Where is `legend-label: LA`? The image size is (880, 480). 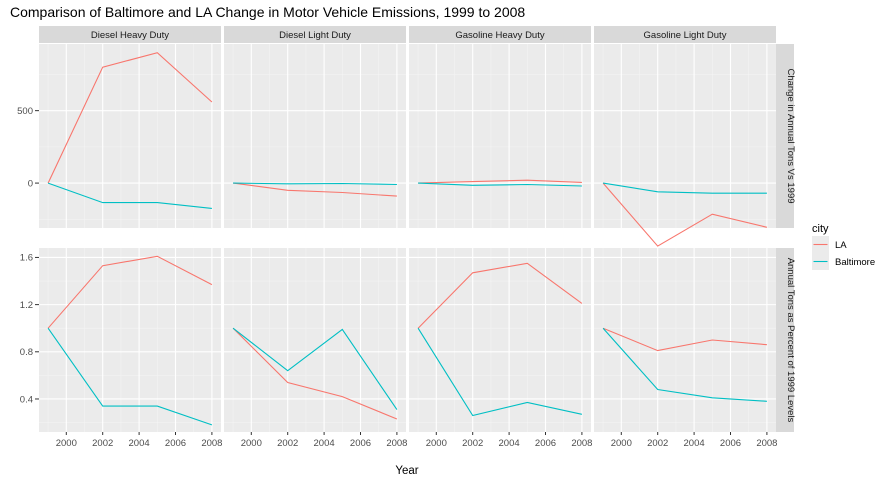
legend-label: LA is located at coordinates (841, 245).